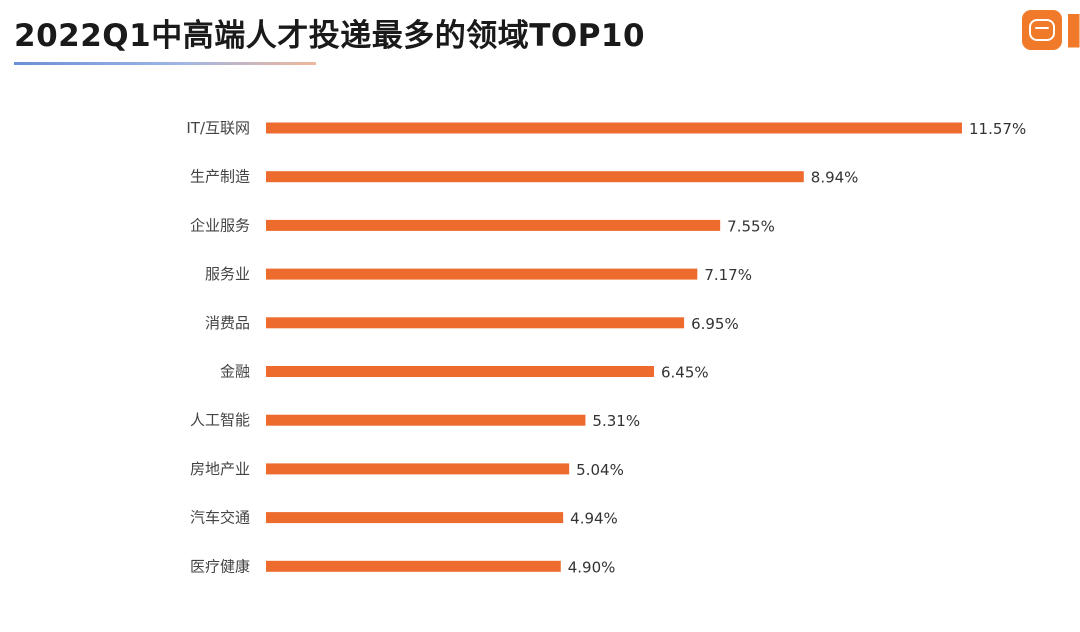 This screenshot has height=632, width=1080. I want to click on category-label: 消费品, so click(227, 323).